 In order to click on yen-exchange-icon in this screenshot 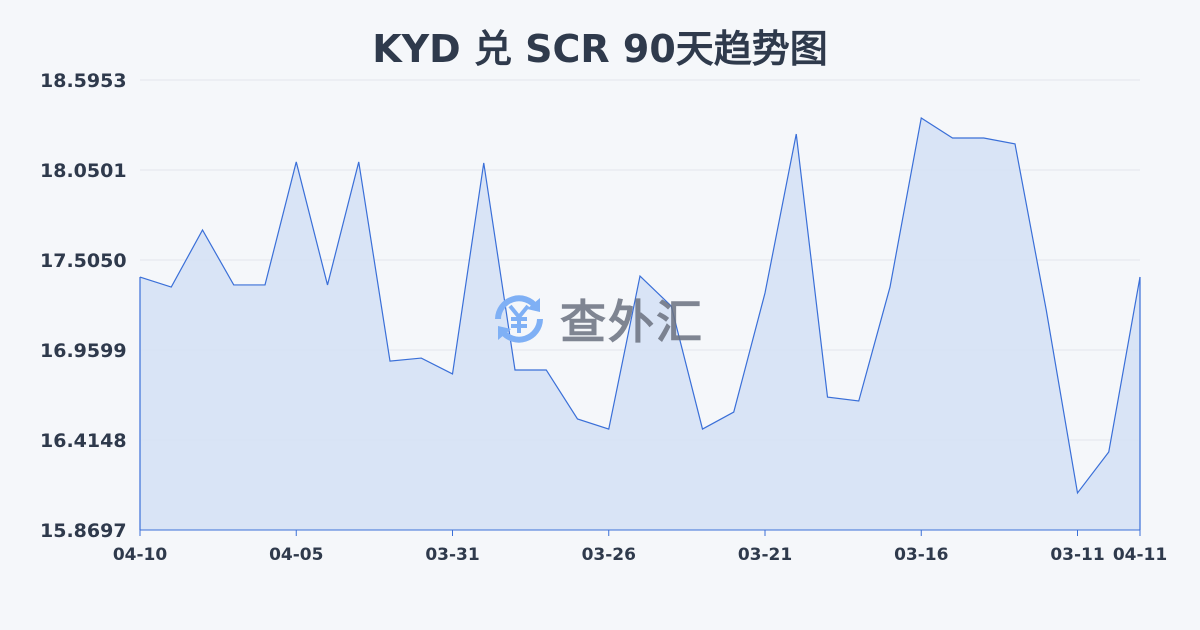, I will do `click(519, 319)`.